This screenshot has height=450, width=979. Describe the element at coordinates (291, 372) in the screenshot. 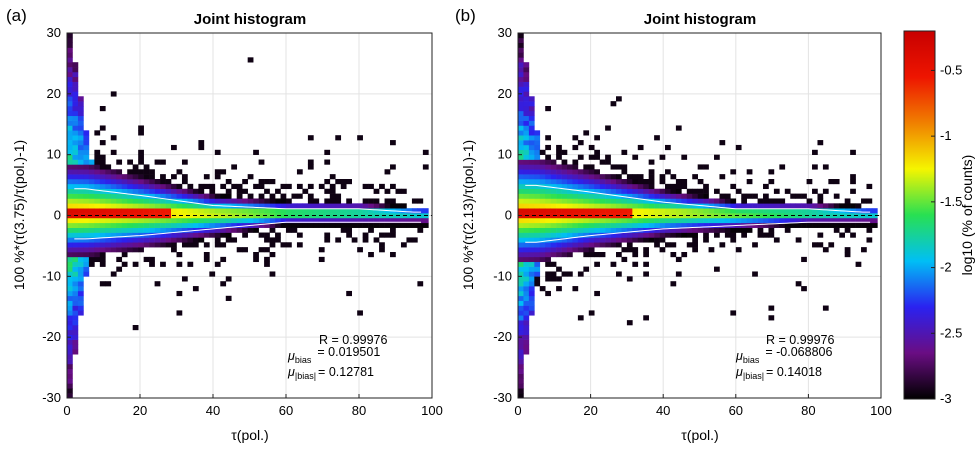

I see `mu-symbol: μ` at that location.